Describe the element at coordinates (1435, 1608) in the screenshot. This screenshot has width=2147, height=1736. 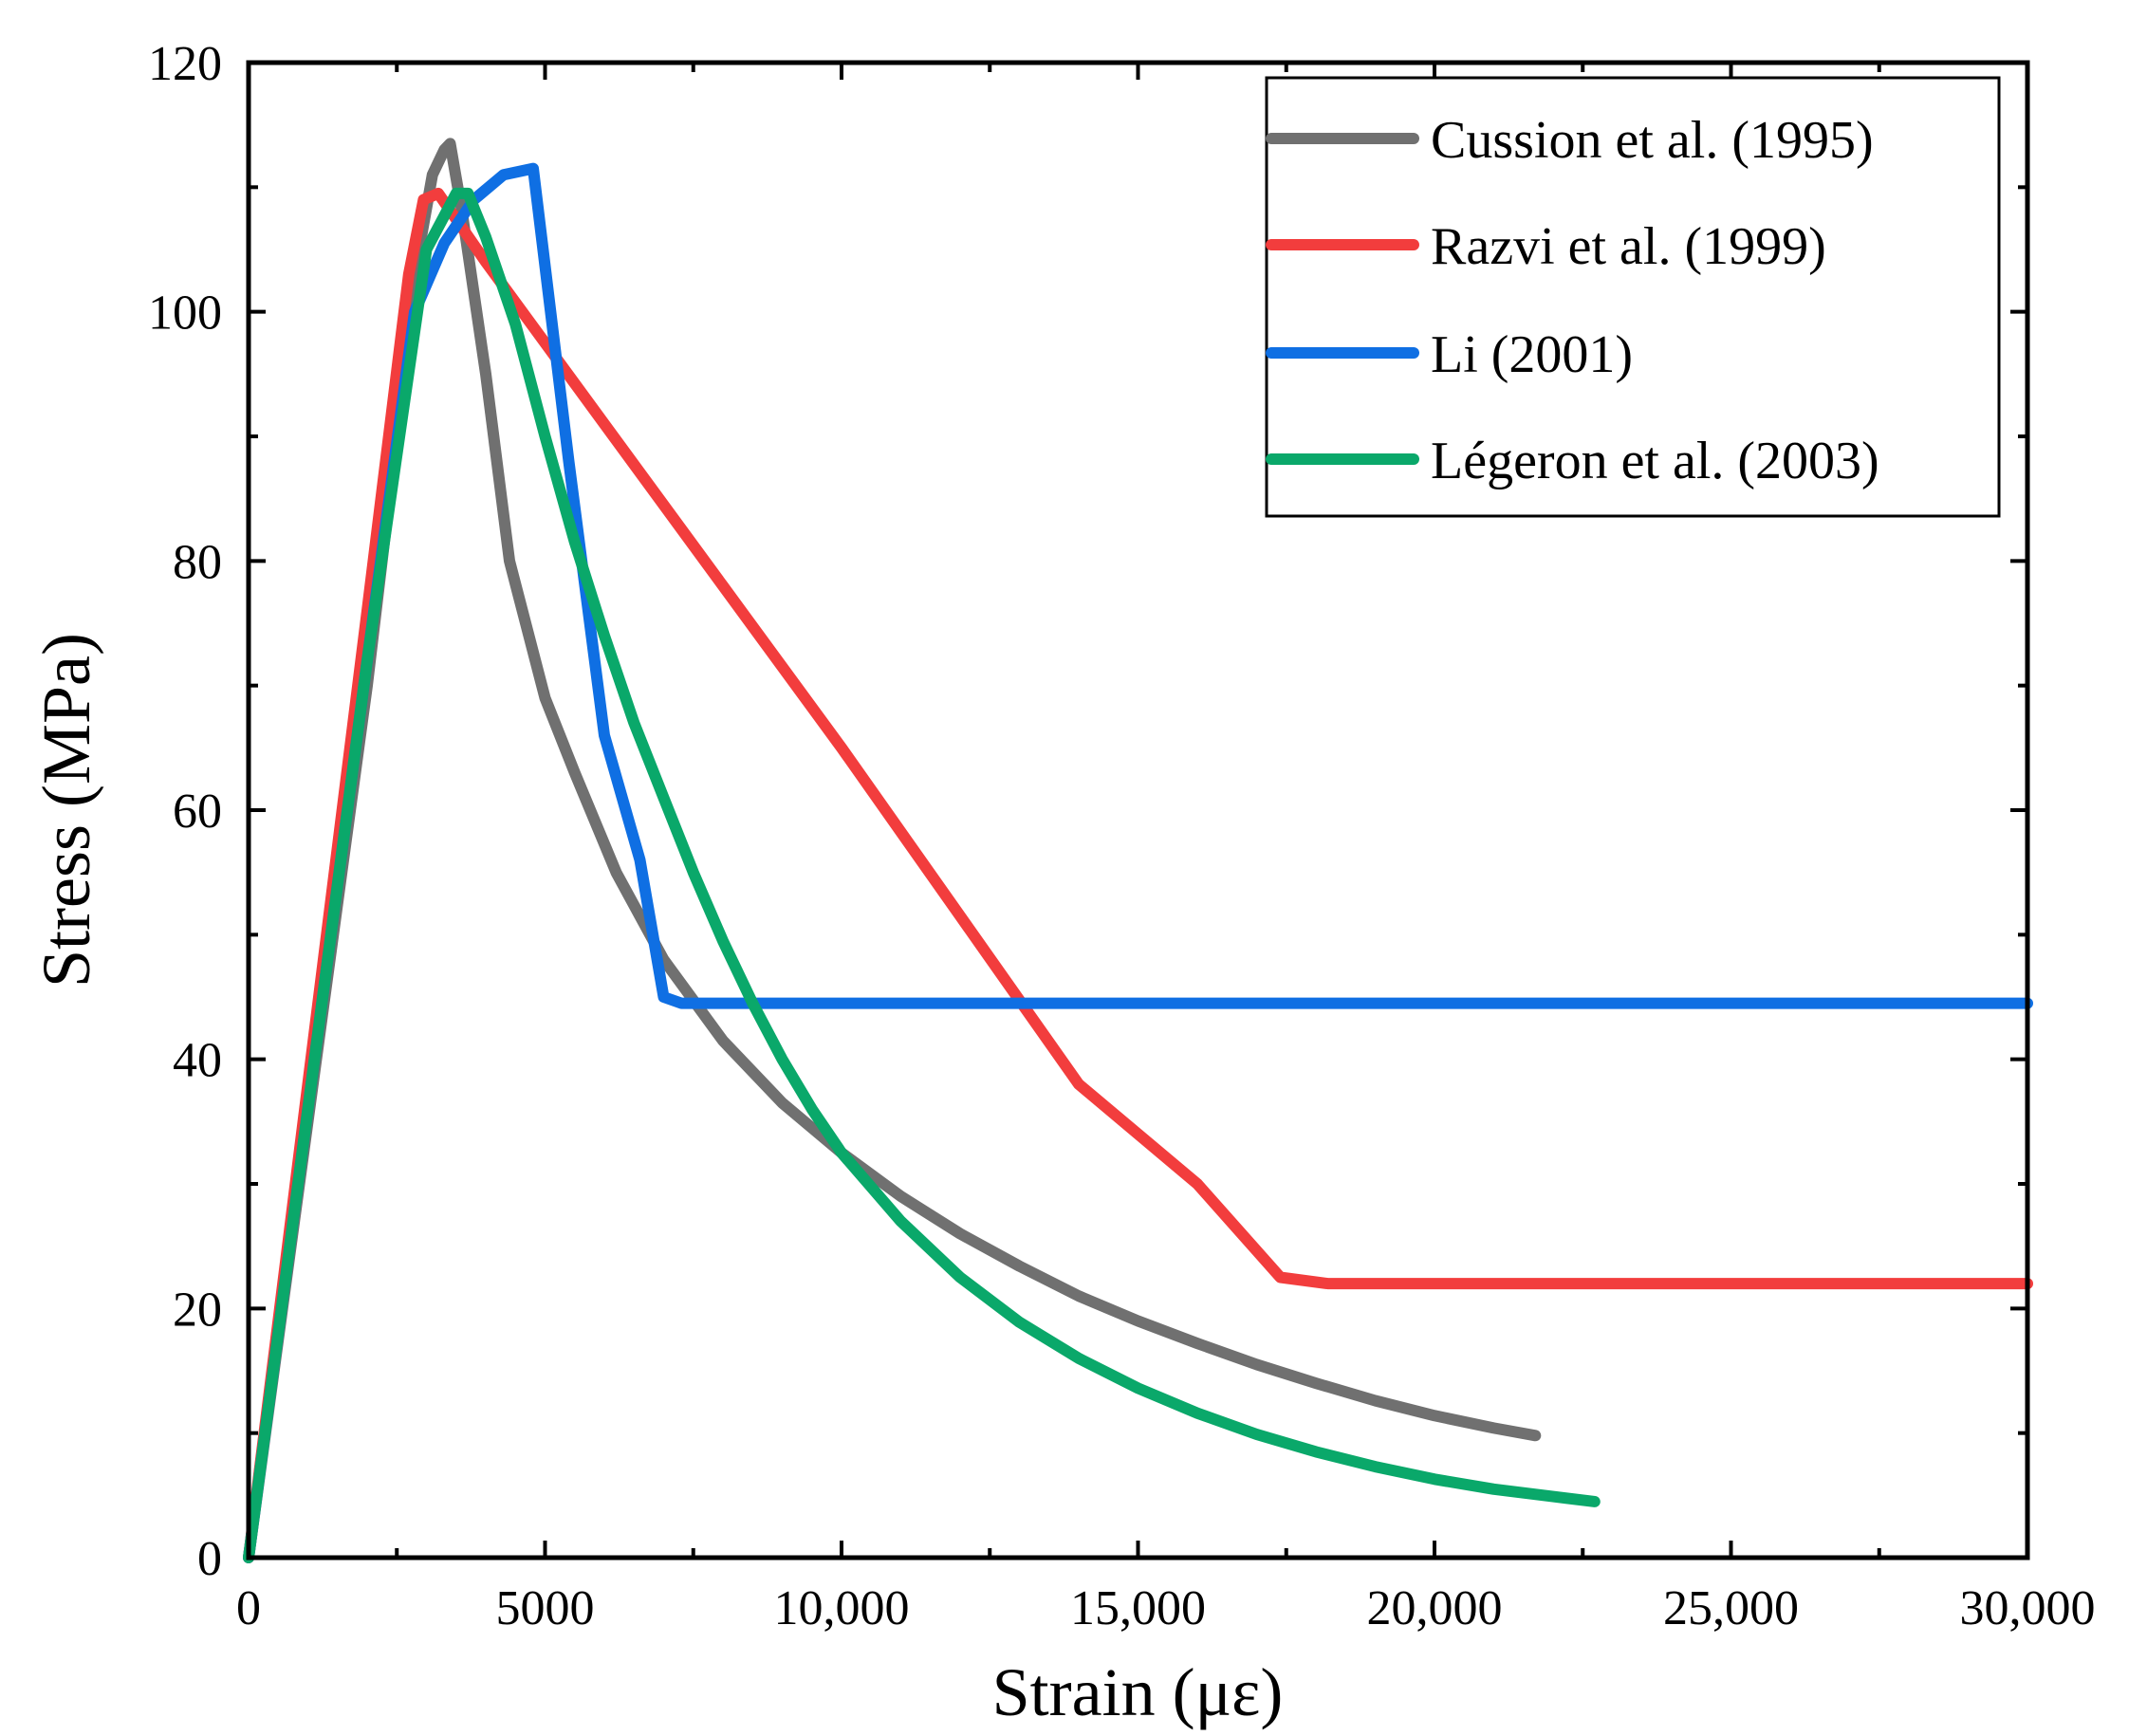
I see `x-tick-label: 20,000` at that location.